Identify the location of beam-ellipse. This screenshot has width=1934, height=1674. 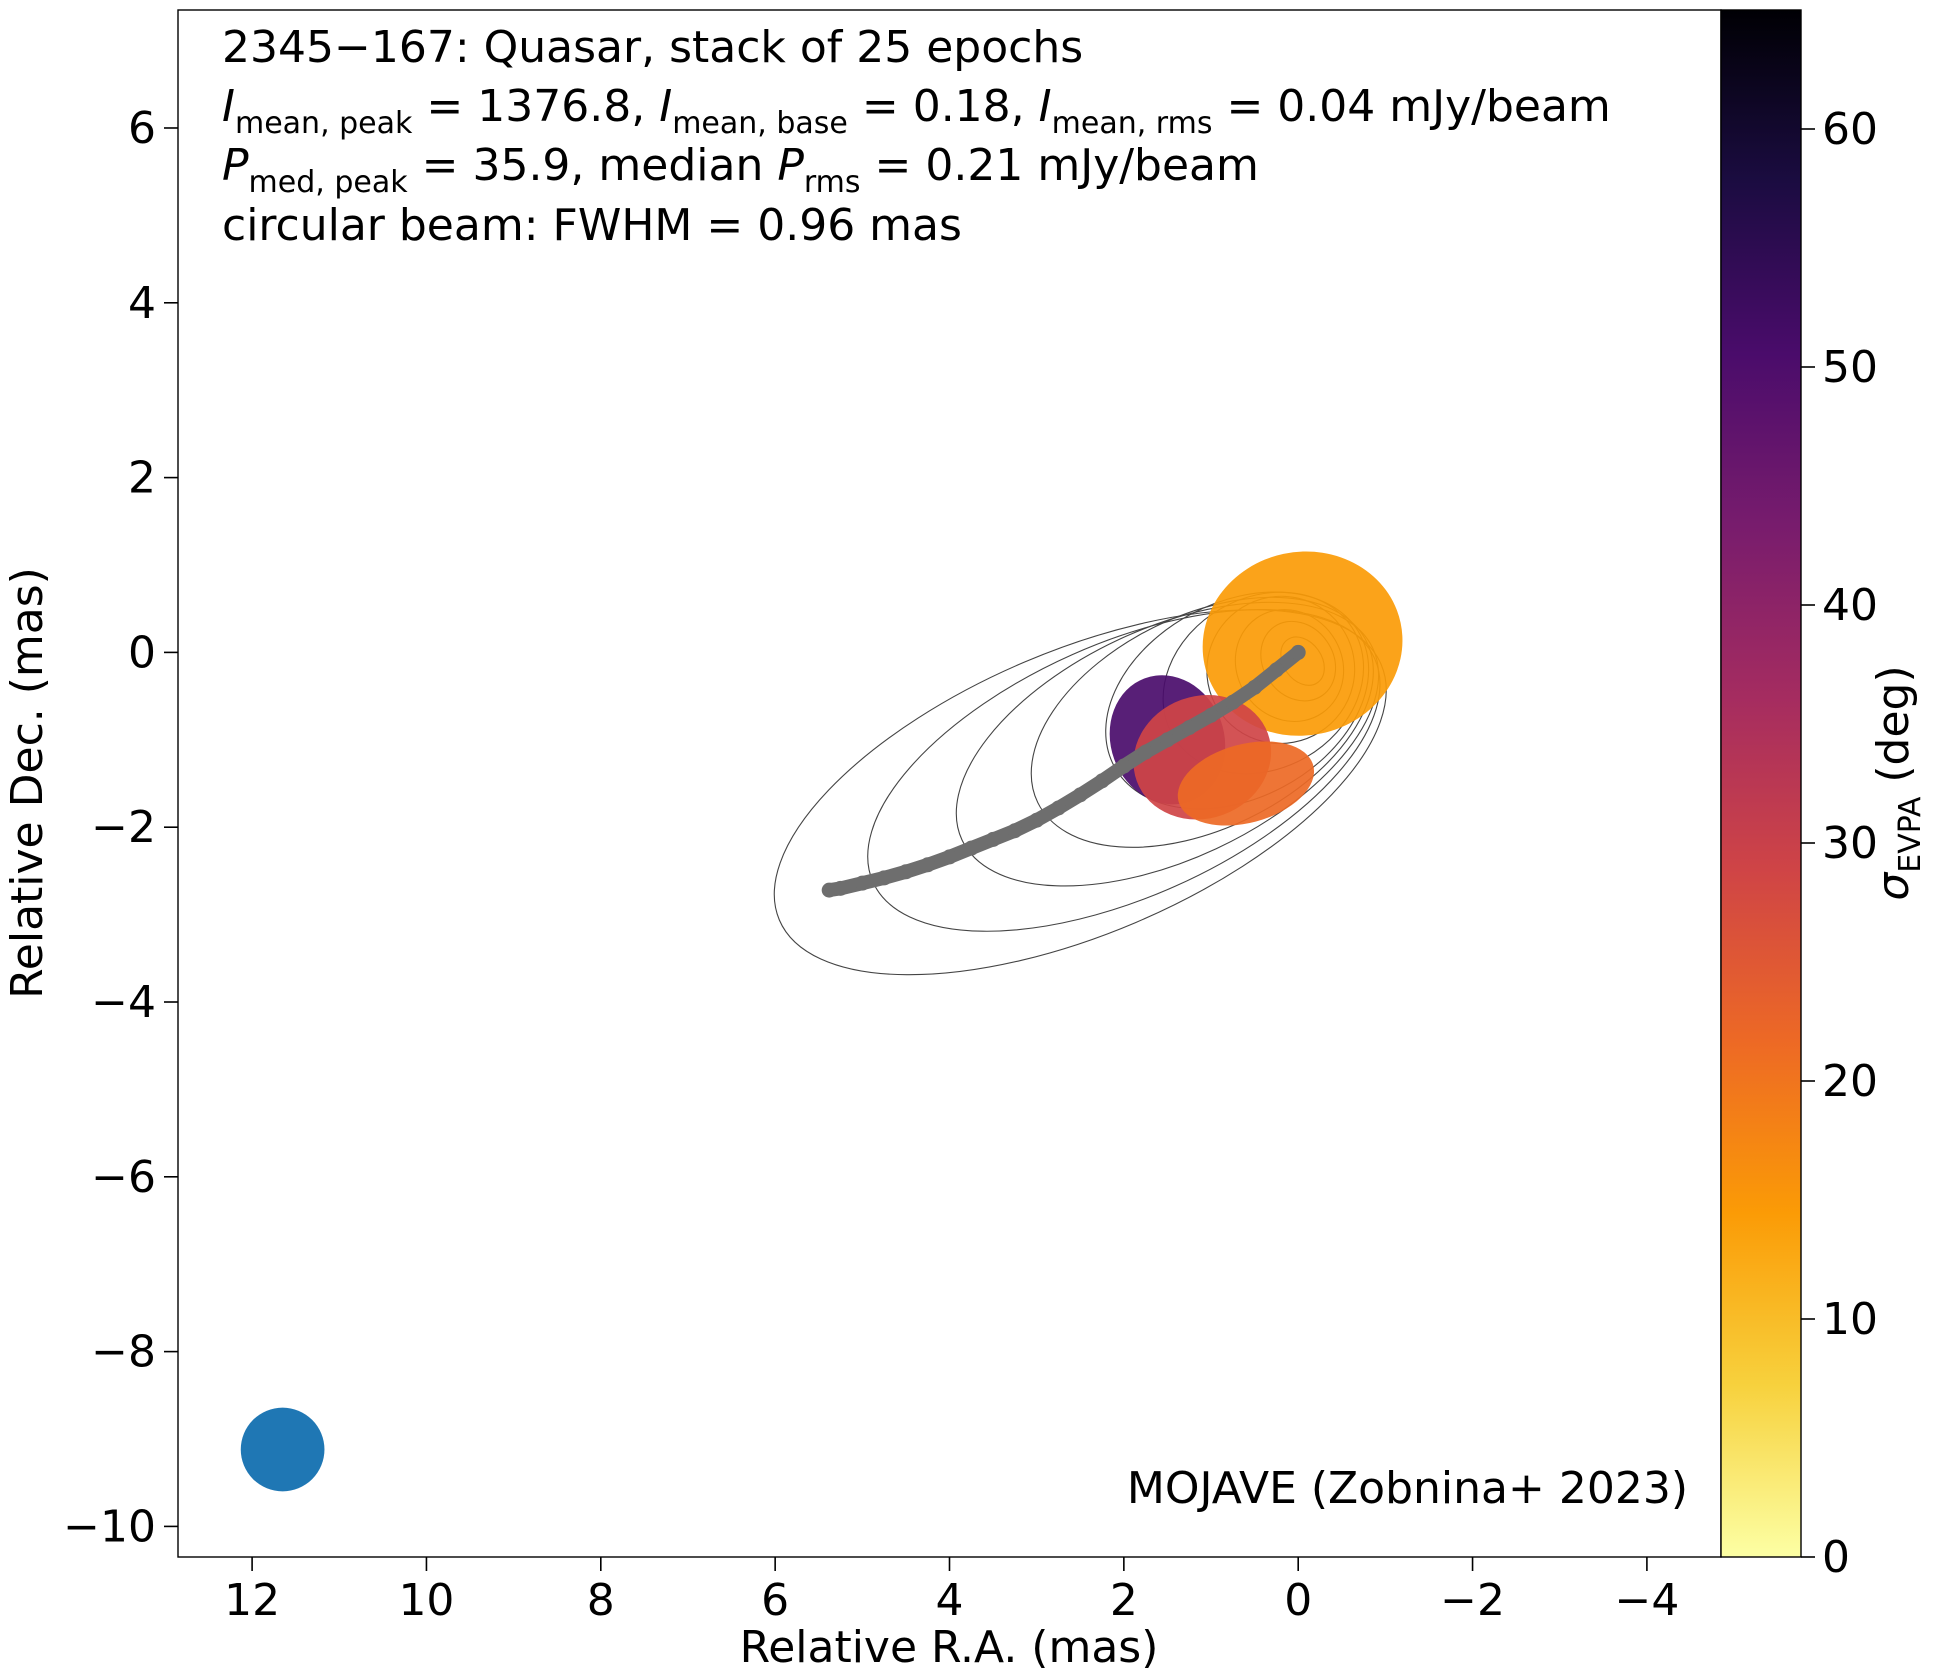
(282, 1449).